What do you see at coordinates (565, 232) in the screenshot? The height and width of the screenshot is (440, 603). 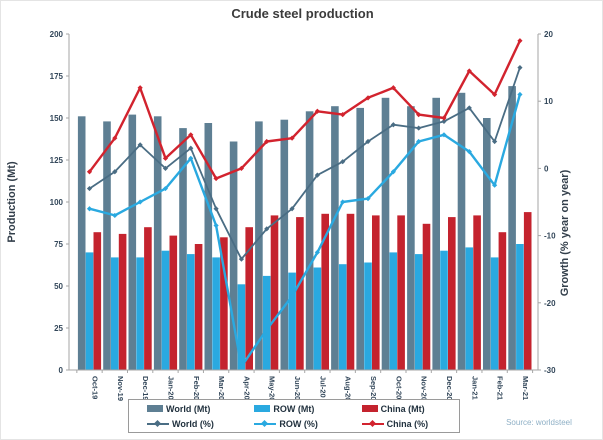 I see `axis-text: Growth (% year on year)` at bounding box center [565, 232].